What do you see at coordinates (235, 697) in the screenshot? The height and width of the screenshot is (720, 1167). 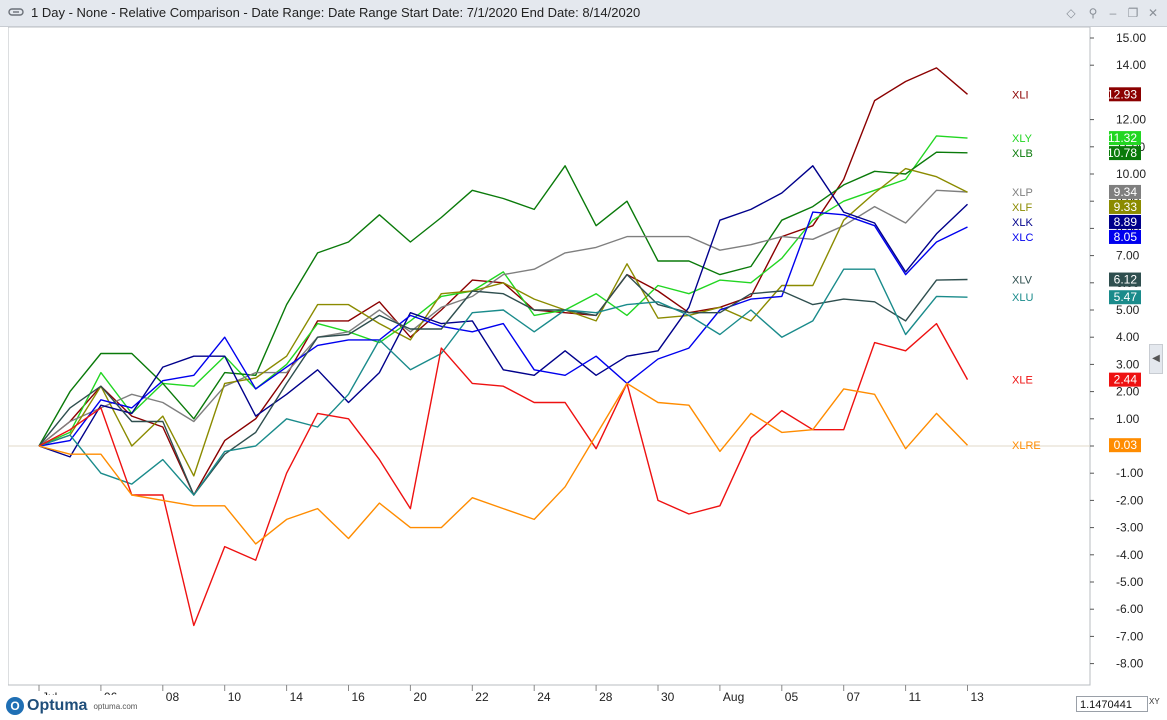 I see `x-tick-label: 10` at bounding box center [235, 697].